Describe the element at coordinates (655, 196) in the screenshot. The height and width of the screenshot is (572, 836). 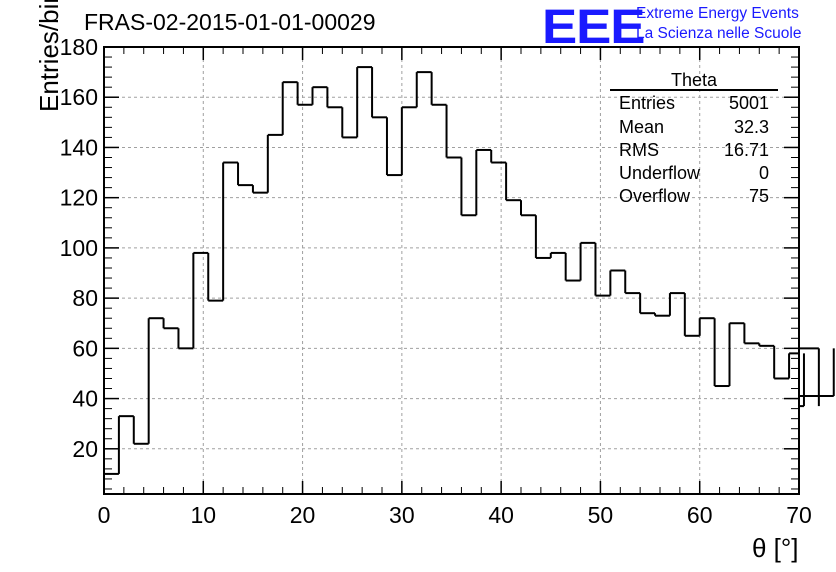
I see `stat-label-overflow: Overflow` at that location.